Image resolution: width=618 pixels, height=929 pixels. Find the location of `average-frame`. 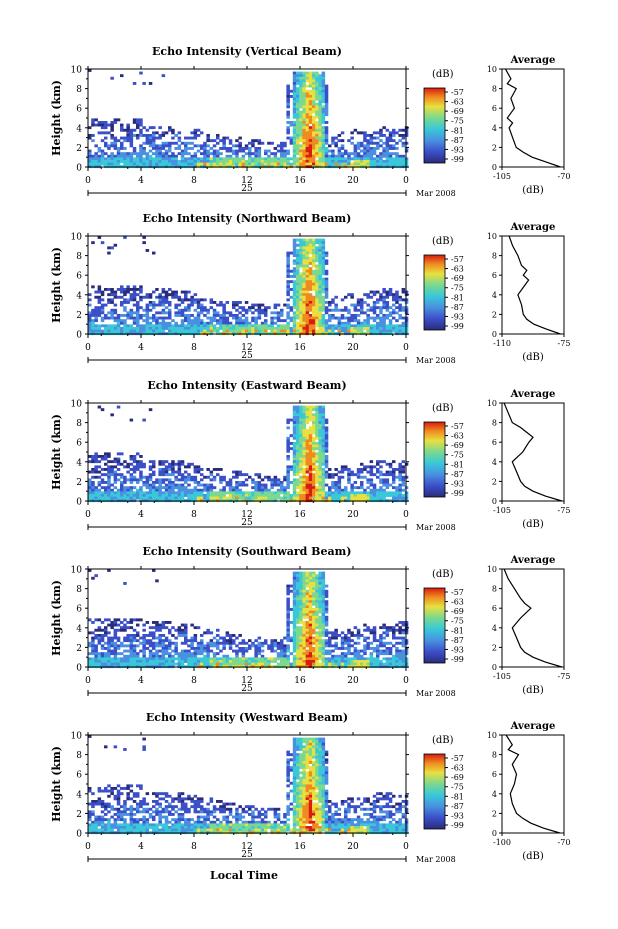

average-frame is located at coordinates (533, 452).